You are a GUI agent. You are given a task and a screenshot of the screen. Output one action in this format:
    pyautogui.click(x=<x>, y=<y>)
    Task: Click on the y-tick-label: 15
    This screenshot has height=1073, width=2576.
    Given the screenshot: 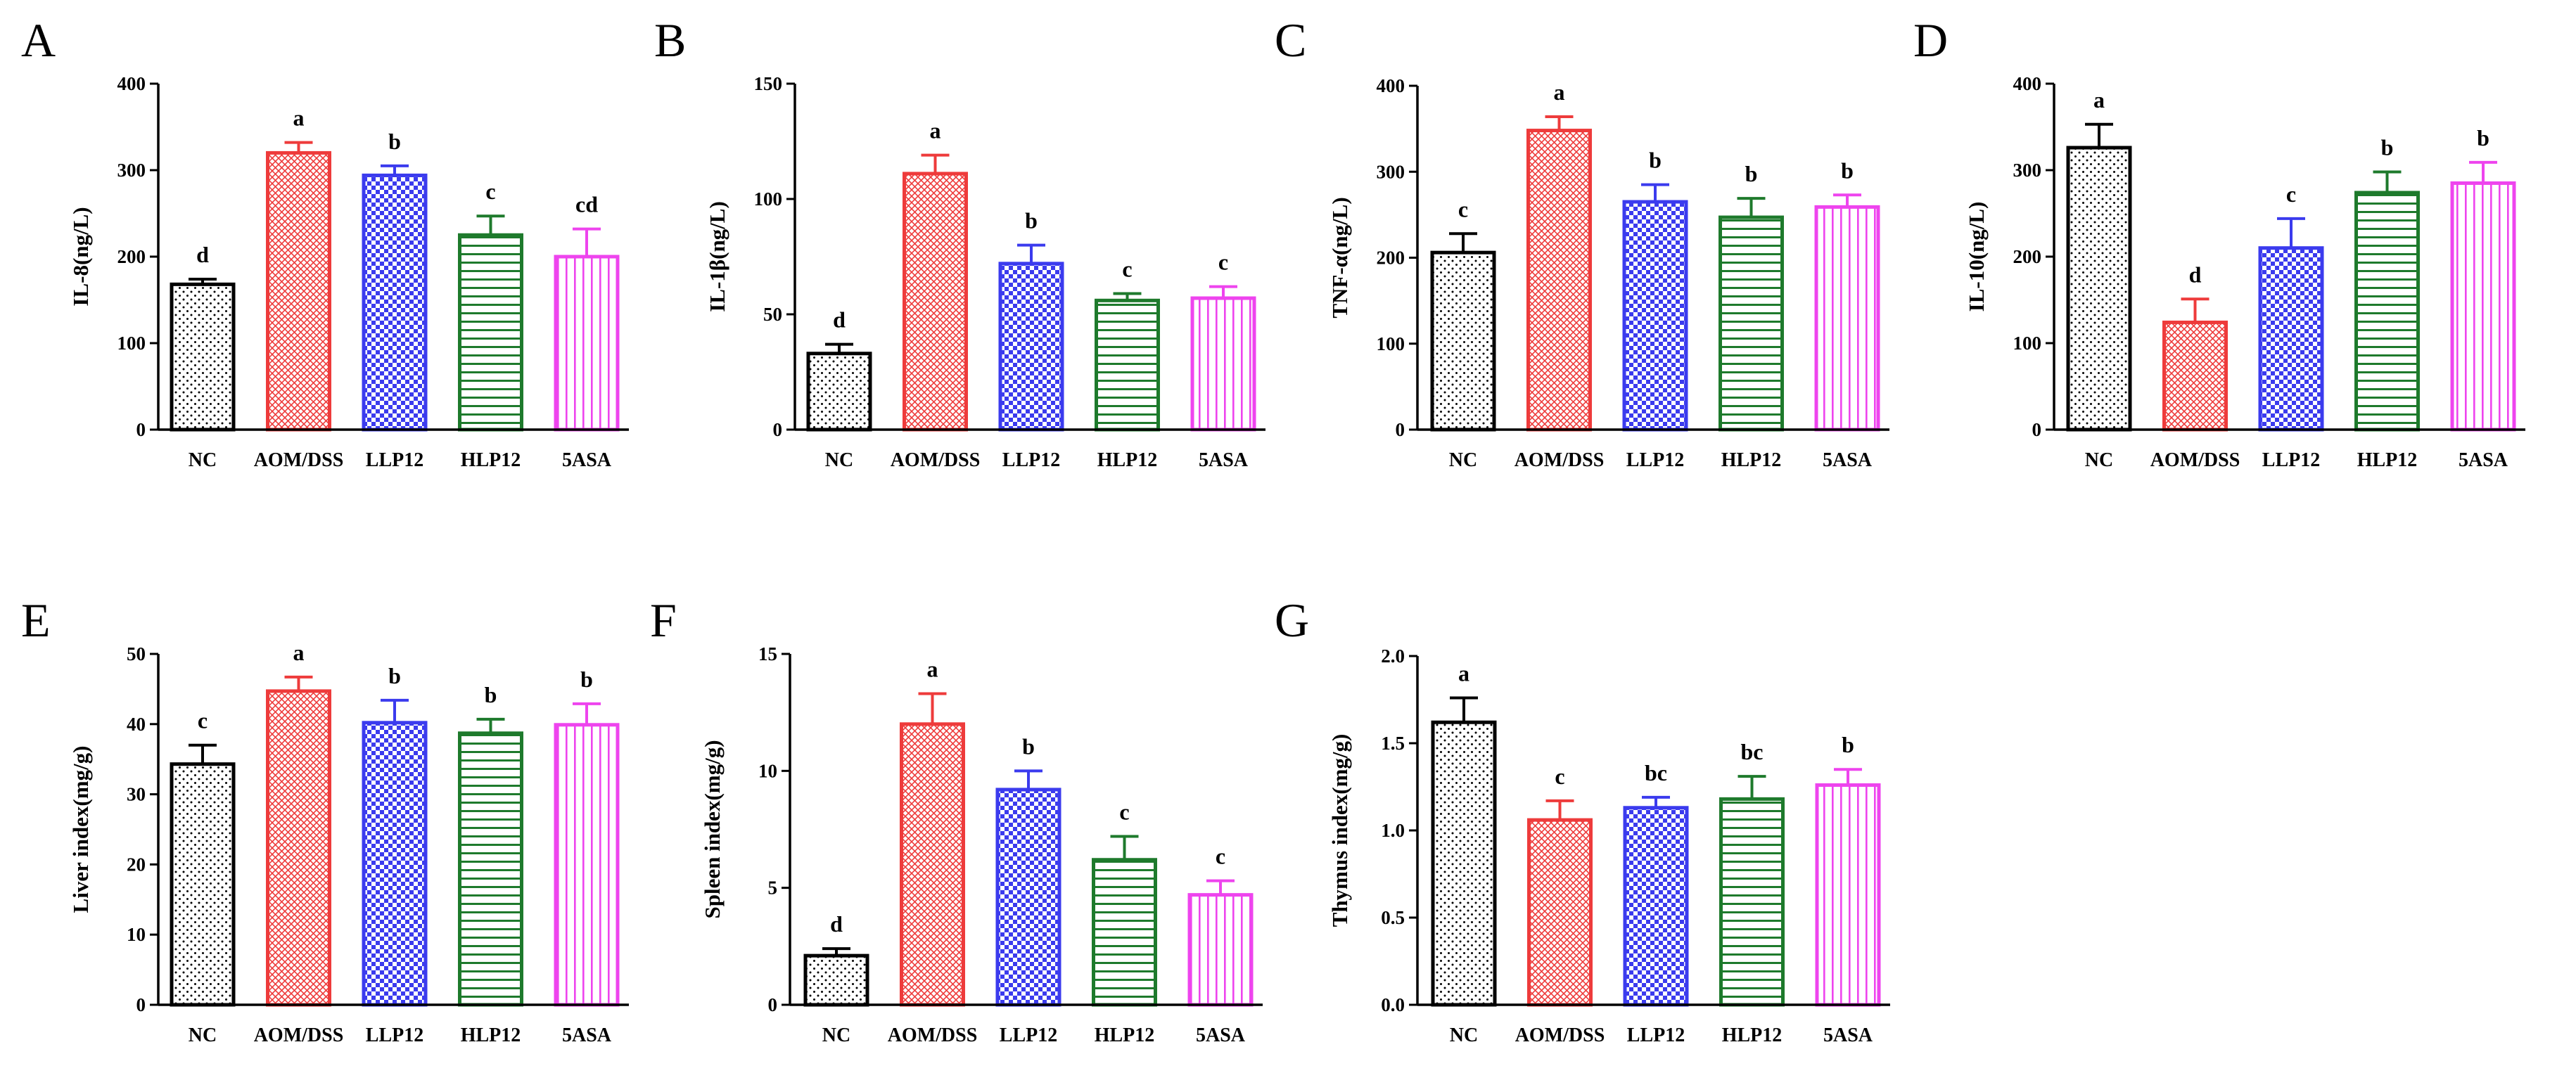 What is the action you would take?
    pyautogui.click(x=767, y=653)
    